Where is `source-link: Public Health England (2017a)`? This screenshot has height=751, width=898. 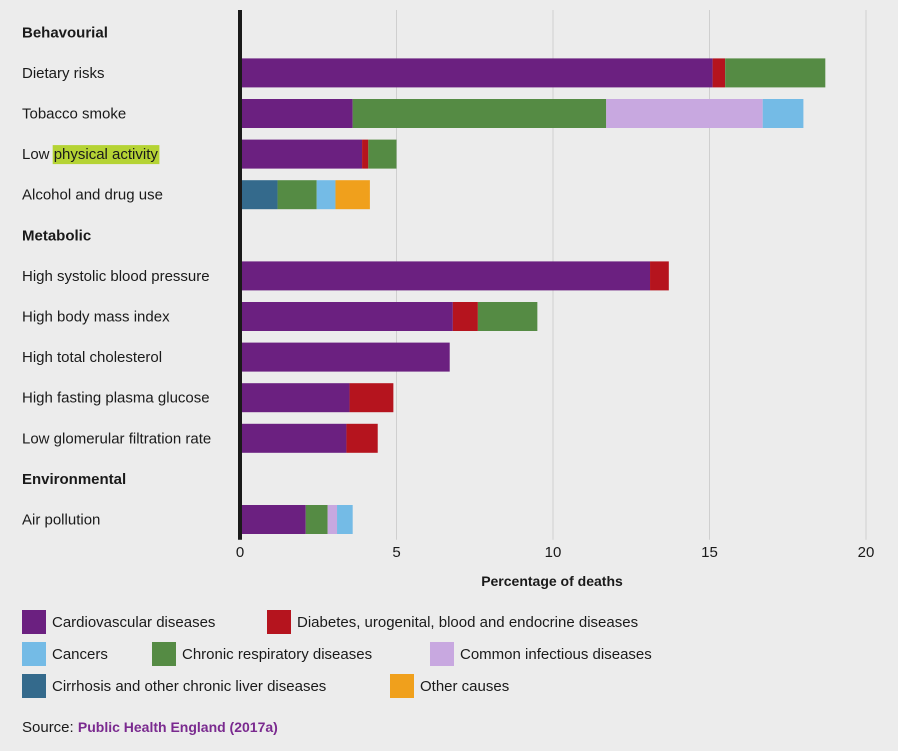 source-link: Public Health England (2017a) is located at coordinates (177, 727).